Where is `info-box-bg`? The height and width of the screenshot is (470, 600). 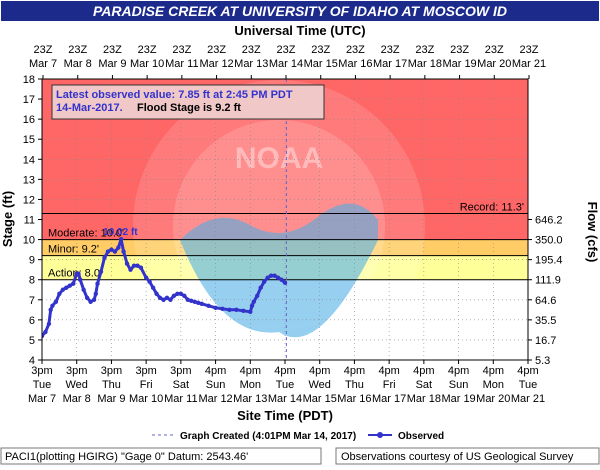
info-box-bg is located at coordinates (188, 102).